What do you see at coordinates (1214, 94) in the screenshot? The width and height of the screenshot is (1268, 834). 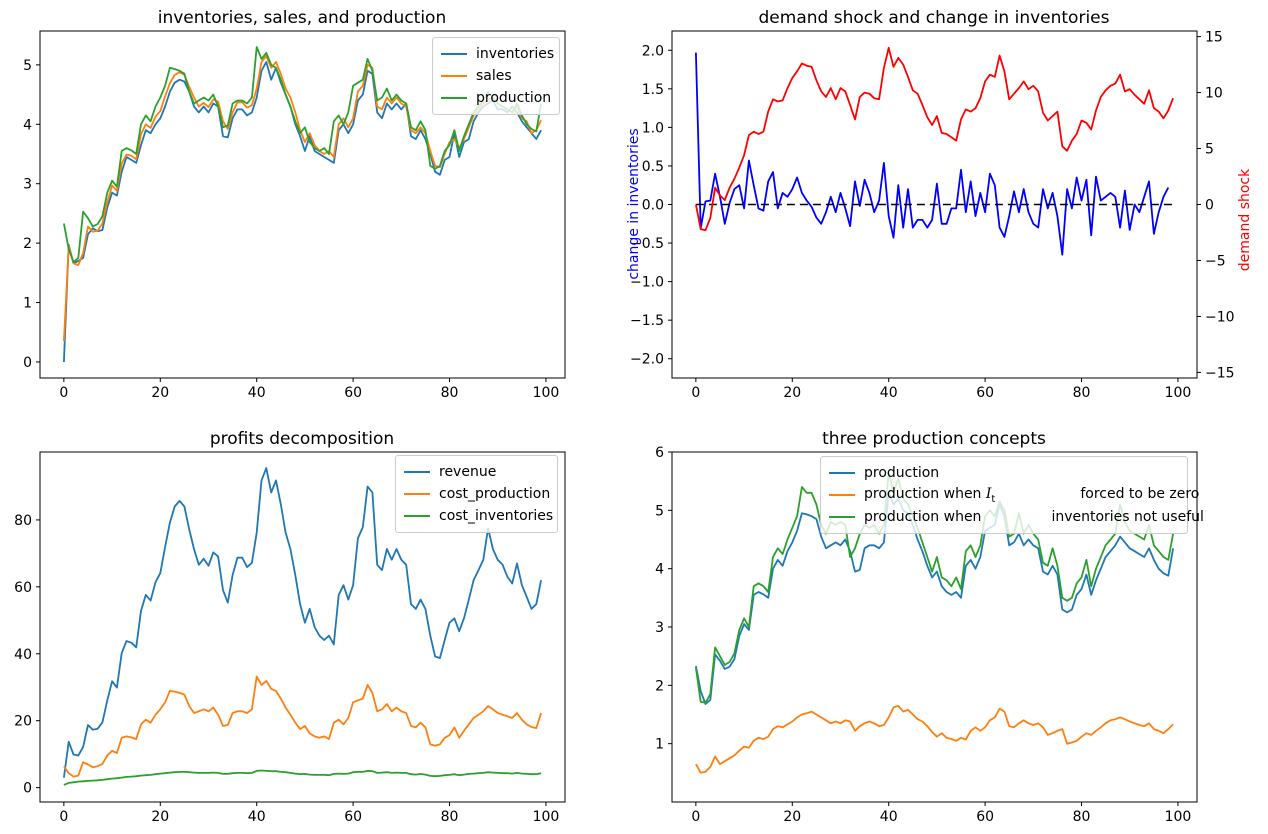 I see `y-tick-right-label: 10` at bounding box center [1214, 94].